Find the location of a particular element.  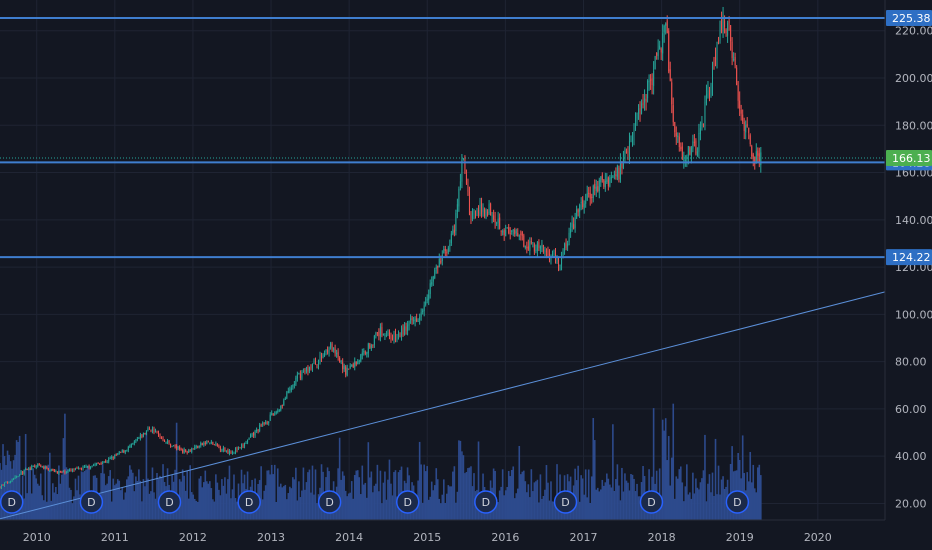

price-axis-panel is located at coordinates (908, 275).